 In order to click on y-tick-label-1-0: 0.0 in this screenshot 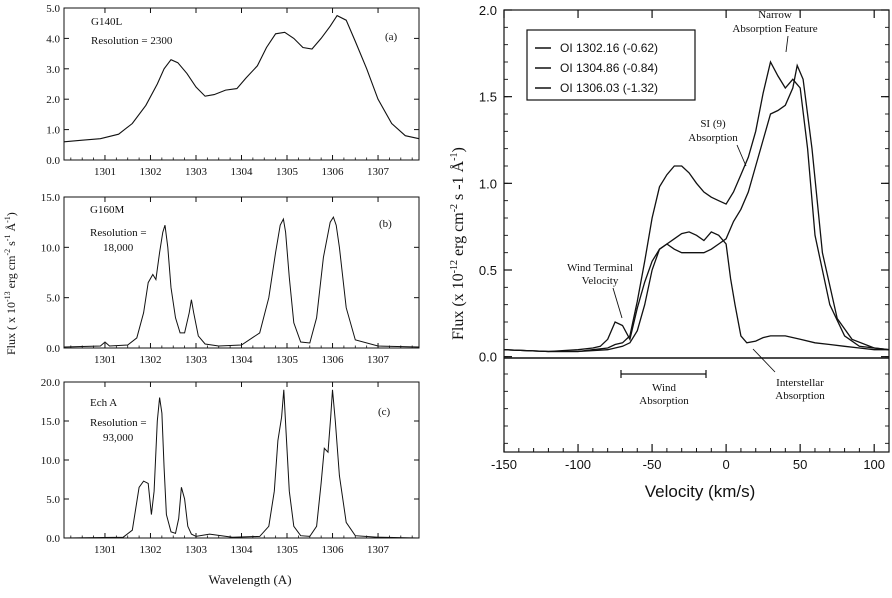, I will do `click(53, 349)`.